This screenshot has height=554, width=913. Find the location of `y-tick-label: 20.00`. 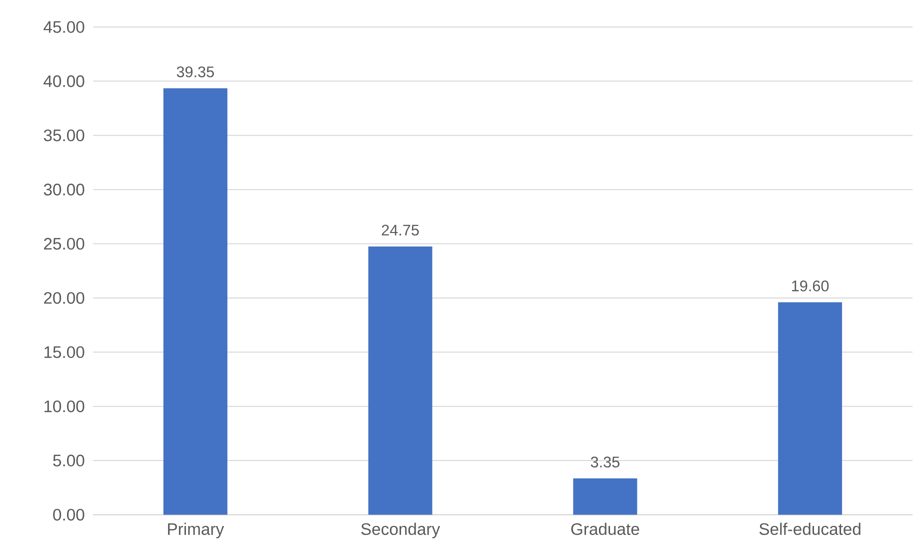

y-tick-label: 20.00 is located at coordinates (64, 298).